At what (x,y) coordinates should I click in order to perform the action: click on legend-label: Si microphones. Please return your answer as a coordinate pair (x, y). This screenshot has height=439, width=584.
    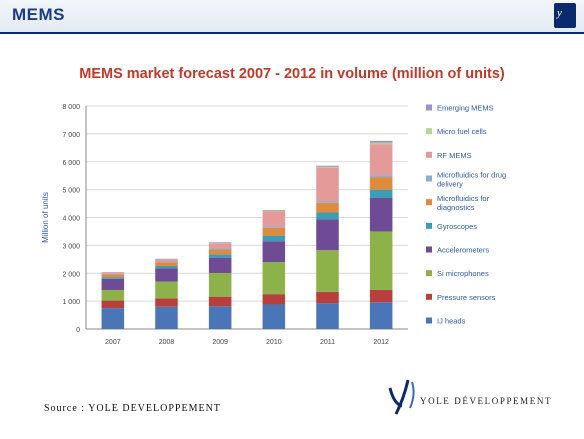
    Looking at the image, I should click on (463, 273).